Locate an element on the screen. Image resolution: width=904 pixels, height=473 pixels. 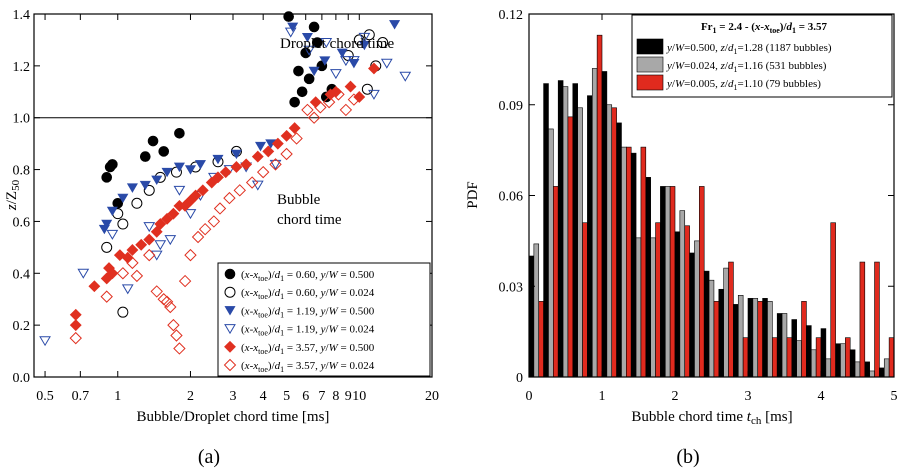
annotation-bubble: Bubble is located at coordinates (299, 200).